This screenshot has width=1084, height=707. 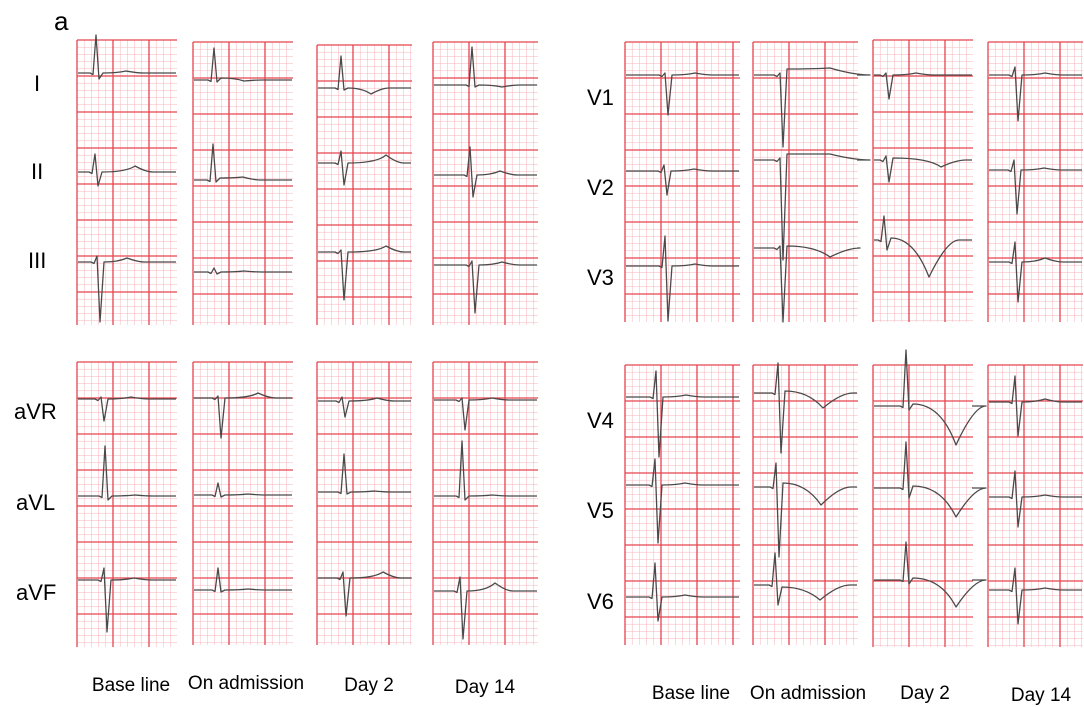 I want to click on ecg-panel-rb-admission, so click(x=805, y=504).